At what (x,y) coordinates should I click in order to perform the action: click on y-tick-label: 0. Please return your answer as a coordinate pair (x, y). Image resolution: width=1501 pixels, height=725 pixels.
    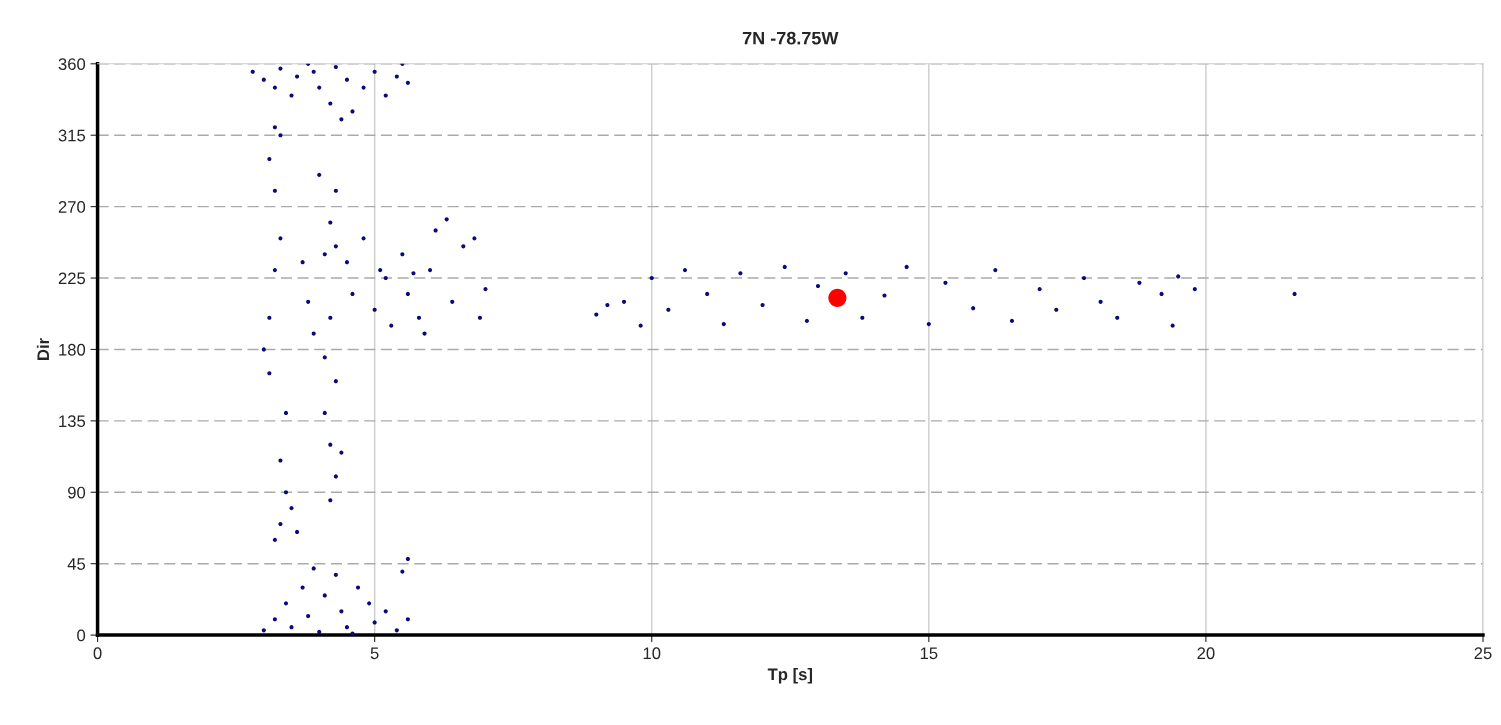
    Looking at the image, I should click on (81, 635).